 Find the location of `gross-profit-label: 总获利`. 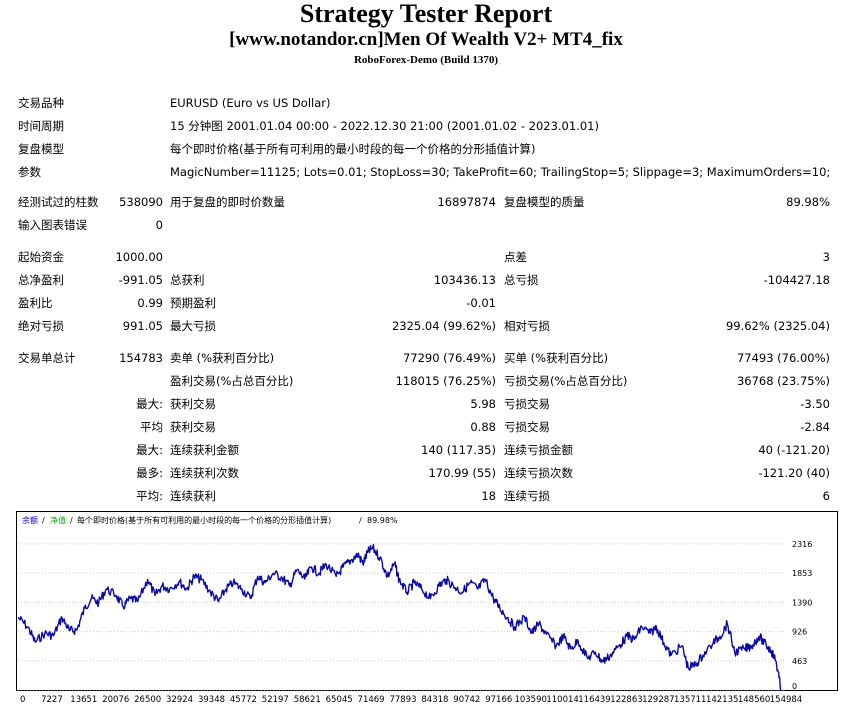

gross-profit-label: 总获利 is located at coordinates (187, 280).